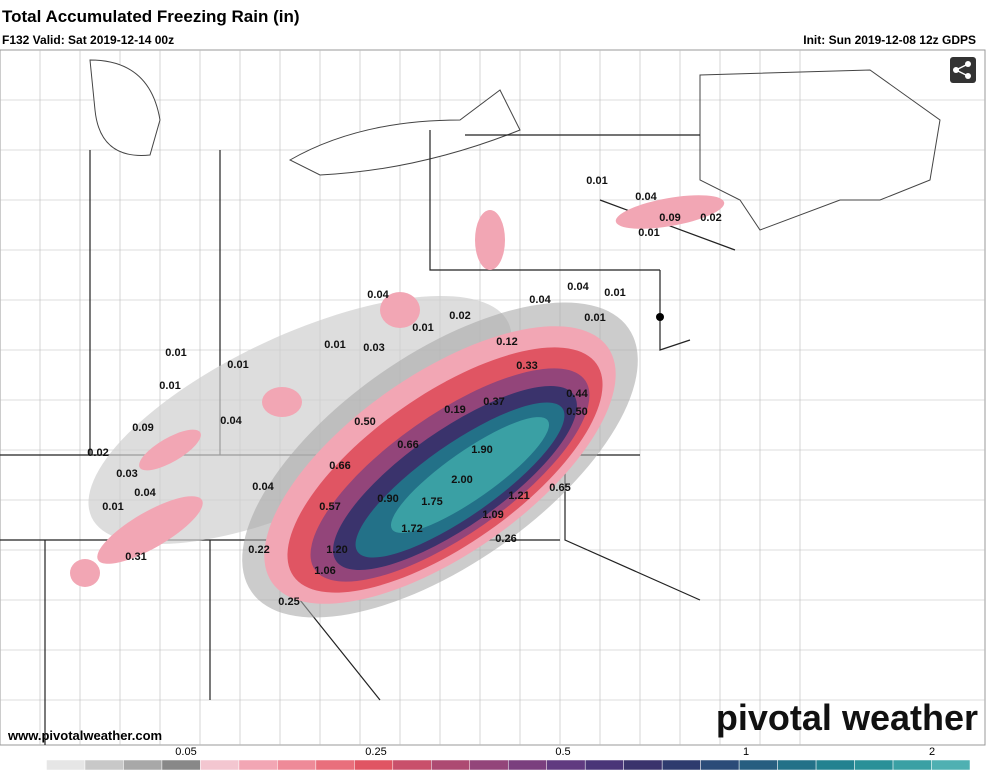 Image resolution: width=993 pixels, height=783 pixels. Describe the element at coordinates (526, 366) in the screenshot. I see `map-value-label: 0.33` at that location.